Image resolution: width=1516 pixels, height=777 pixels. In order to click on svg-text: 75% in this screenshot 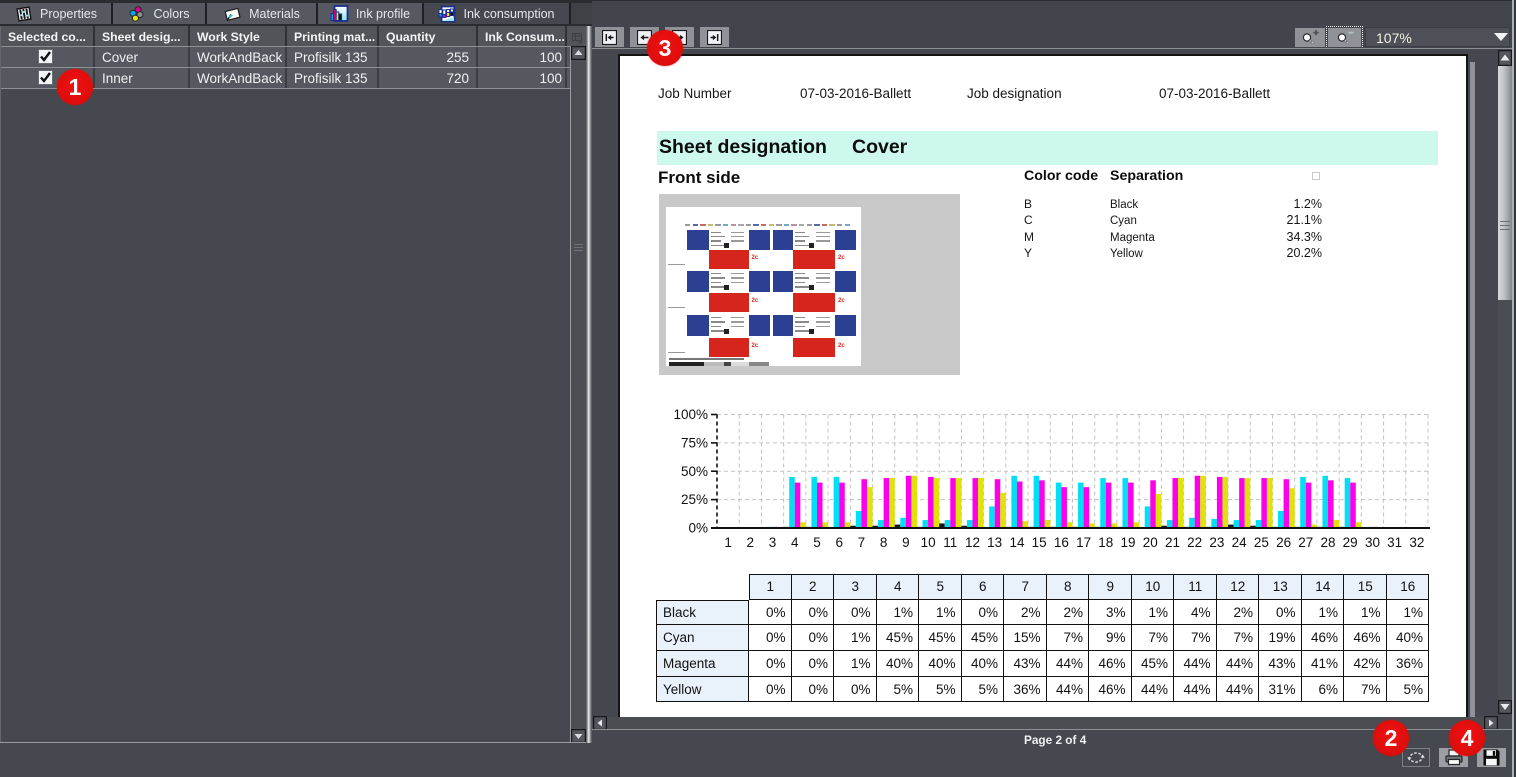, I will do `click(694, 442)`.